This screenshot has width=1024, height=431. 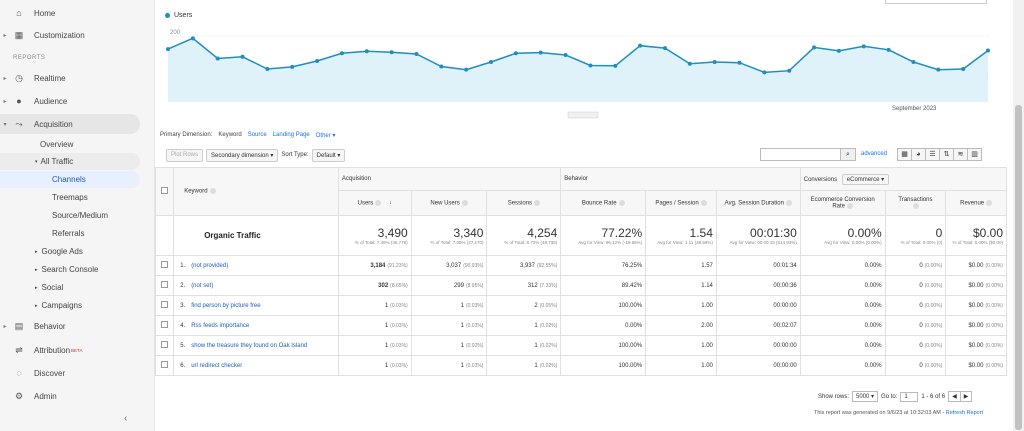 I want to click on header-conversion-rate: Ecommerce Conversion Rate, so click(x=842, y=203).